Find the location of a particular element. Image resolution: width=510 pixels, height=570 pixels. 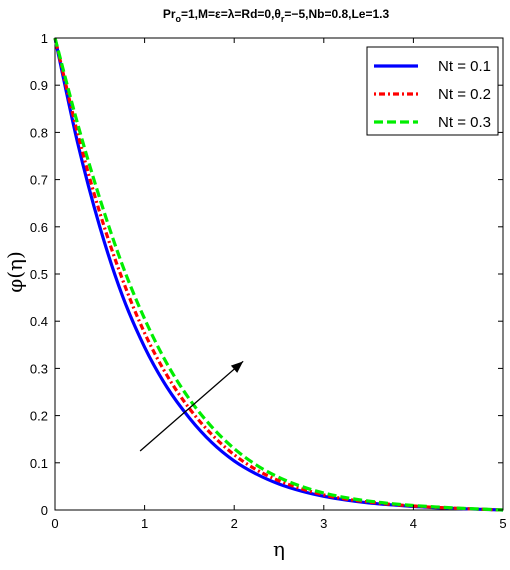

x-tick-label: 0 is located at coordinates (54, 523).